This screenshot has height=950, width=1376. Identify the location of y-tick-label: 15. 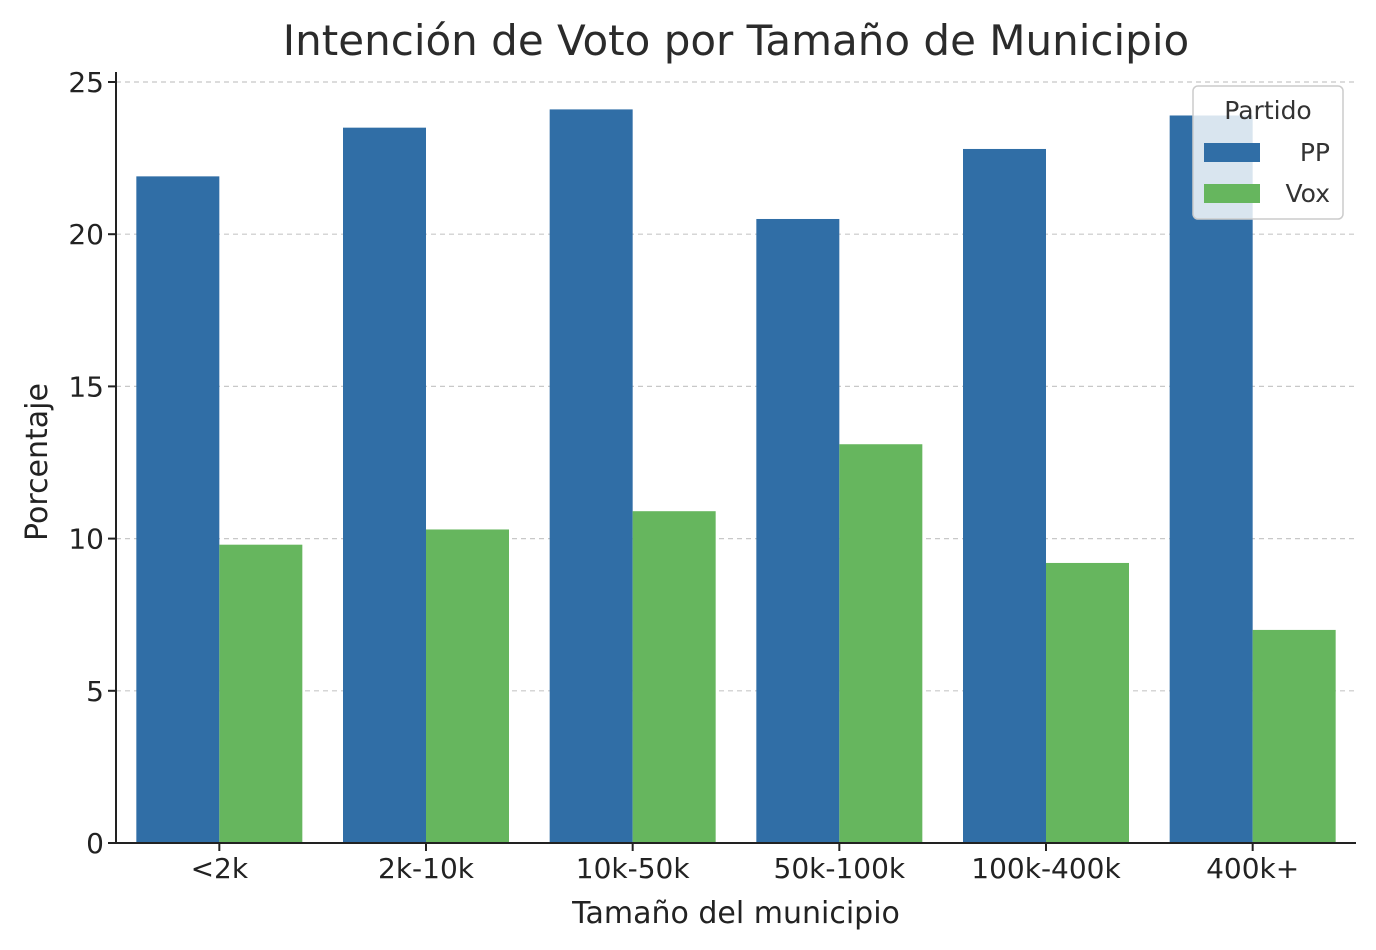
(86, 386).